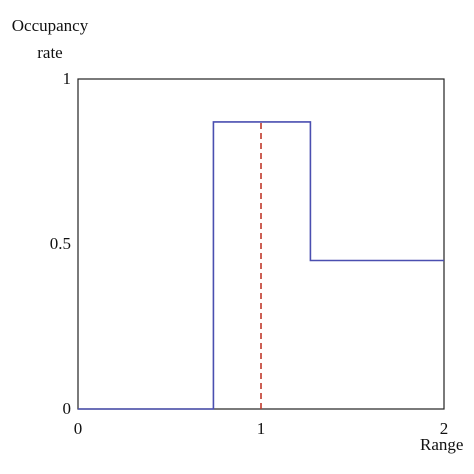  Describe the element at coordinates (441, 444) in the screenshot. I see `x-axis-title: Range` at that location.